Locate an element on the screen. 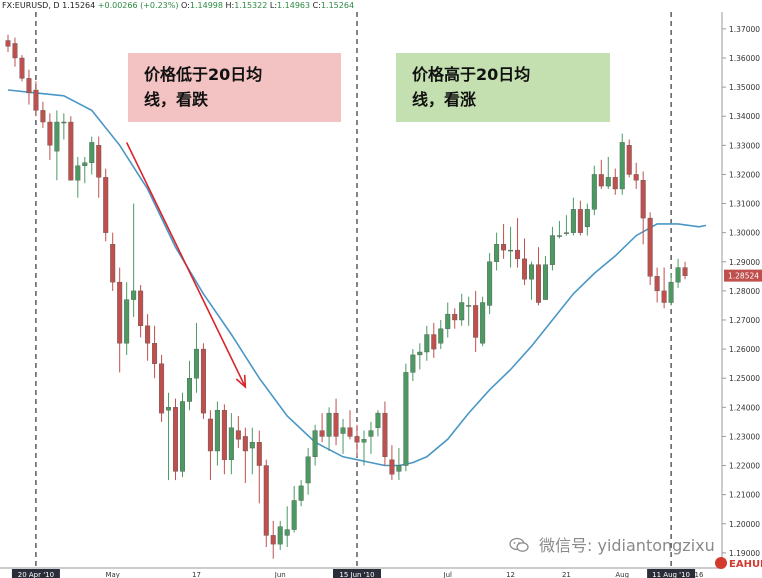  y-tick-label: 1.20000 is located at coordinates (744, 524).